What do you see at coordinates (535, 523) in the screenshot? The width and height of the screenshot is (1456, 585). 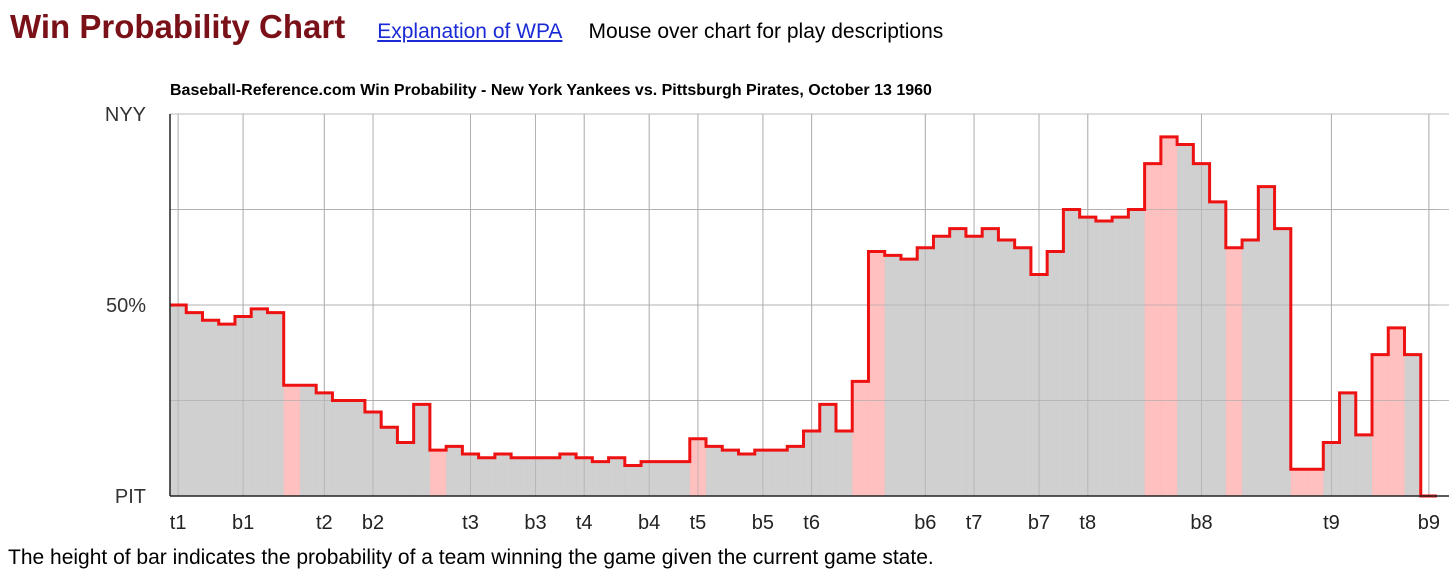 I see `x-tick-label: b3` at bounding box center [535, 523].